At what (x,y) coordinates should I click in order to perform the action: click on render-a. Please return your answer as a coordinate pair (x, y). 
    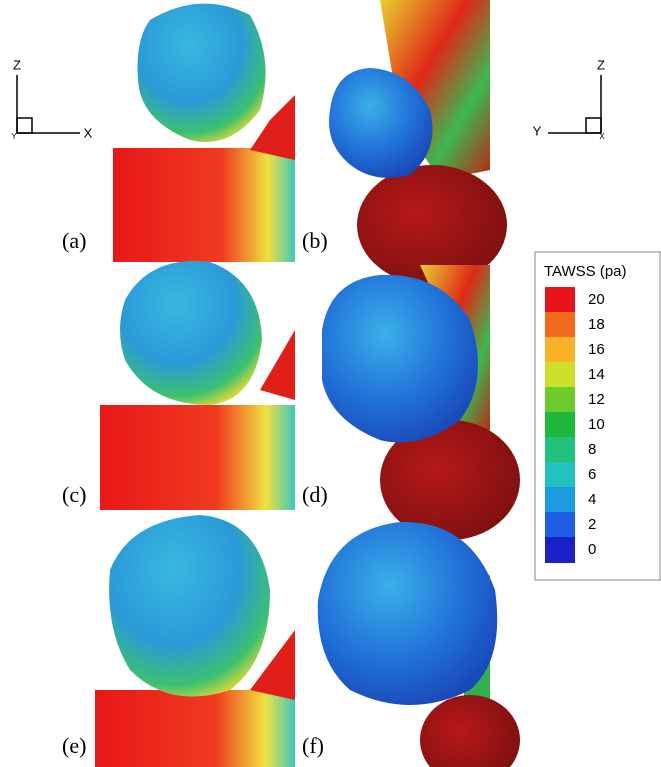
    Looking at the image, I should click on (204, 132).